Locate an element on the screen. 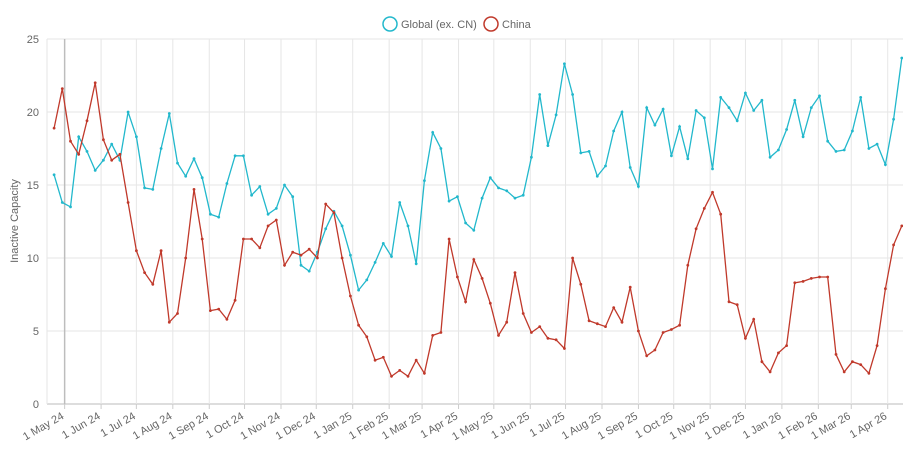 The height and width of the screenshot is (451, 903). x-tick-label: 1 Sep 25 is located at coordinates (618, 426).